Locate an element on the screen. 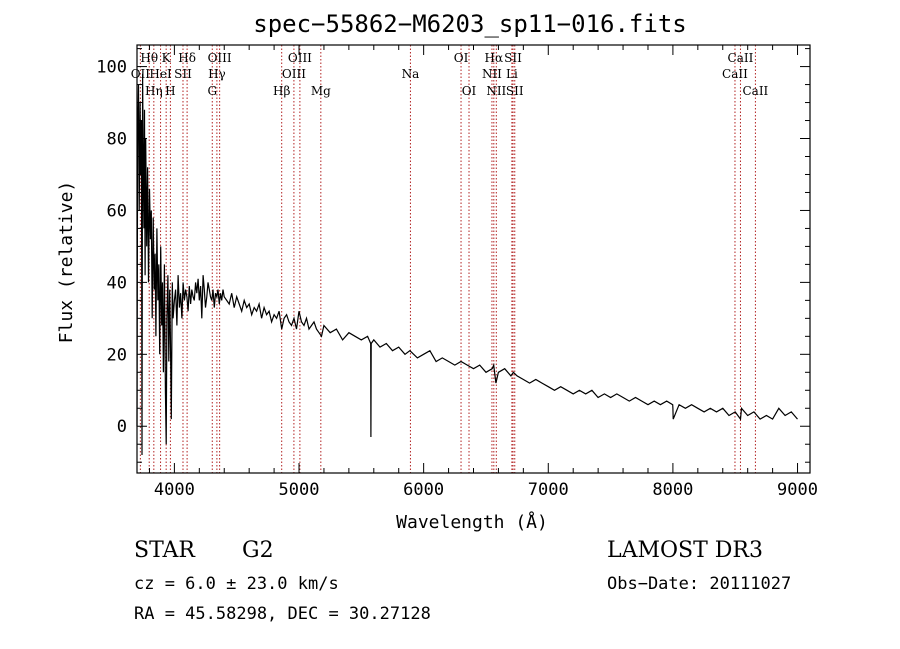 This screenshot has height=649, width=900. y-tick-label: 80 is located at coordinates (117, 140).